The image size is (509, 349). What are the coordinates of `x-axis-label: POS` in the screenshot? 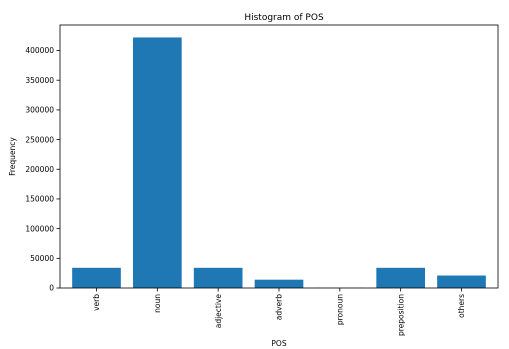 It's located at (278, 343).